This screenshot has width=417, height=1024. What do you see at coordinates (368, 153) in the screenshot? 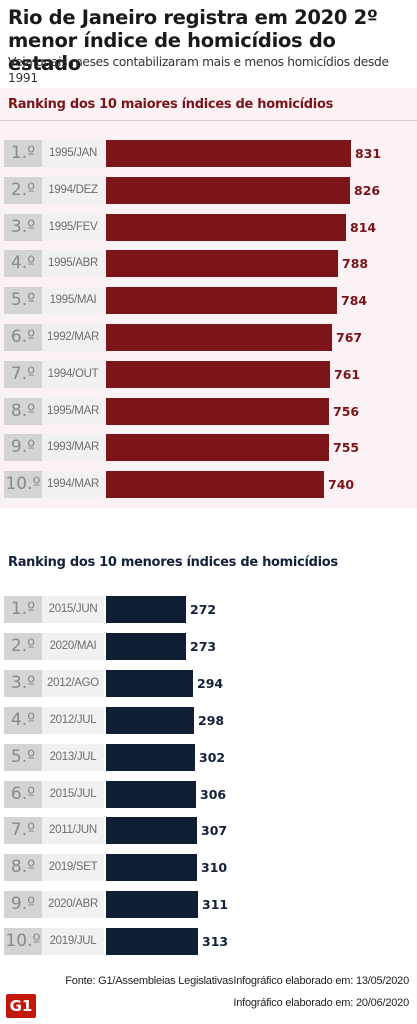
I see `value-label: 831` at bounding box center [368, 153].